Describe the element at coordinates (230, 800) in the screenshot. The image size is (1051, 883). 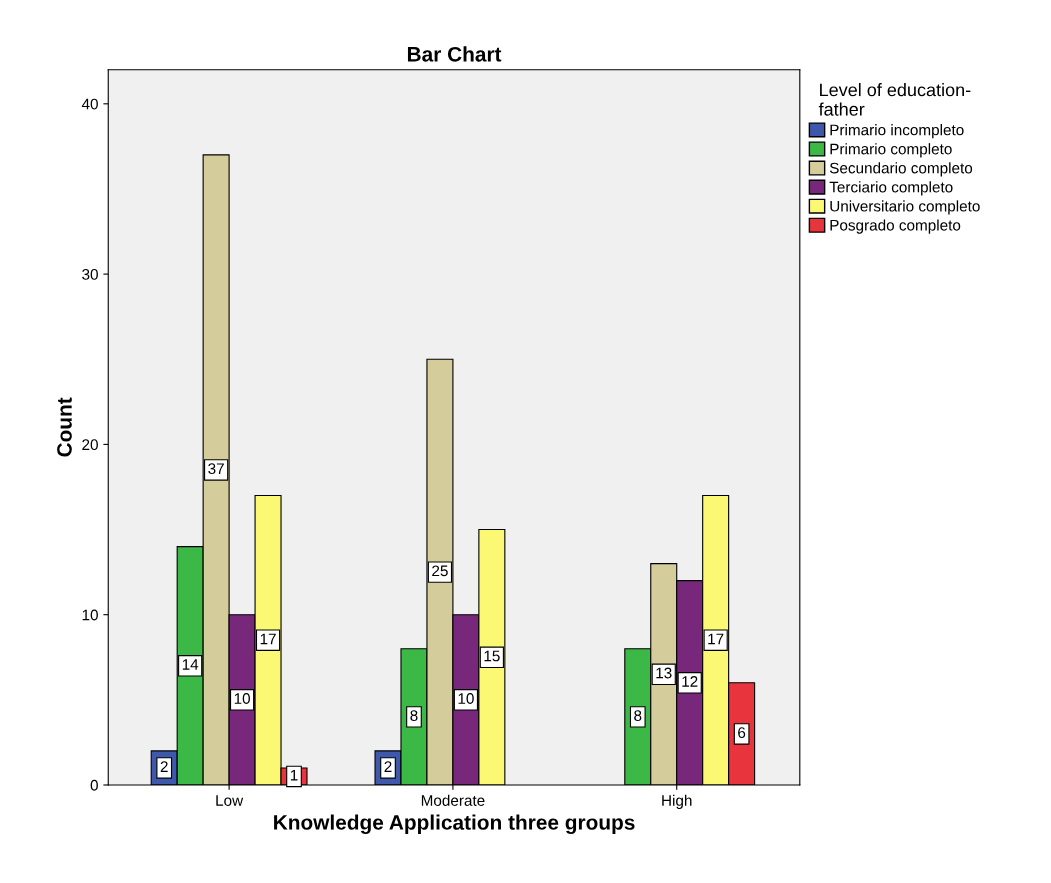
I see `x-tick-label: Low` at that location.